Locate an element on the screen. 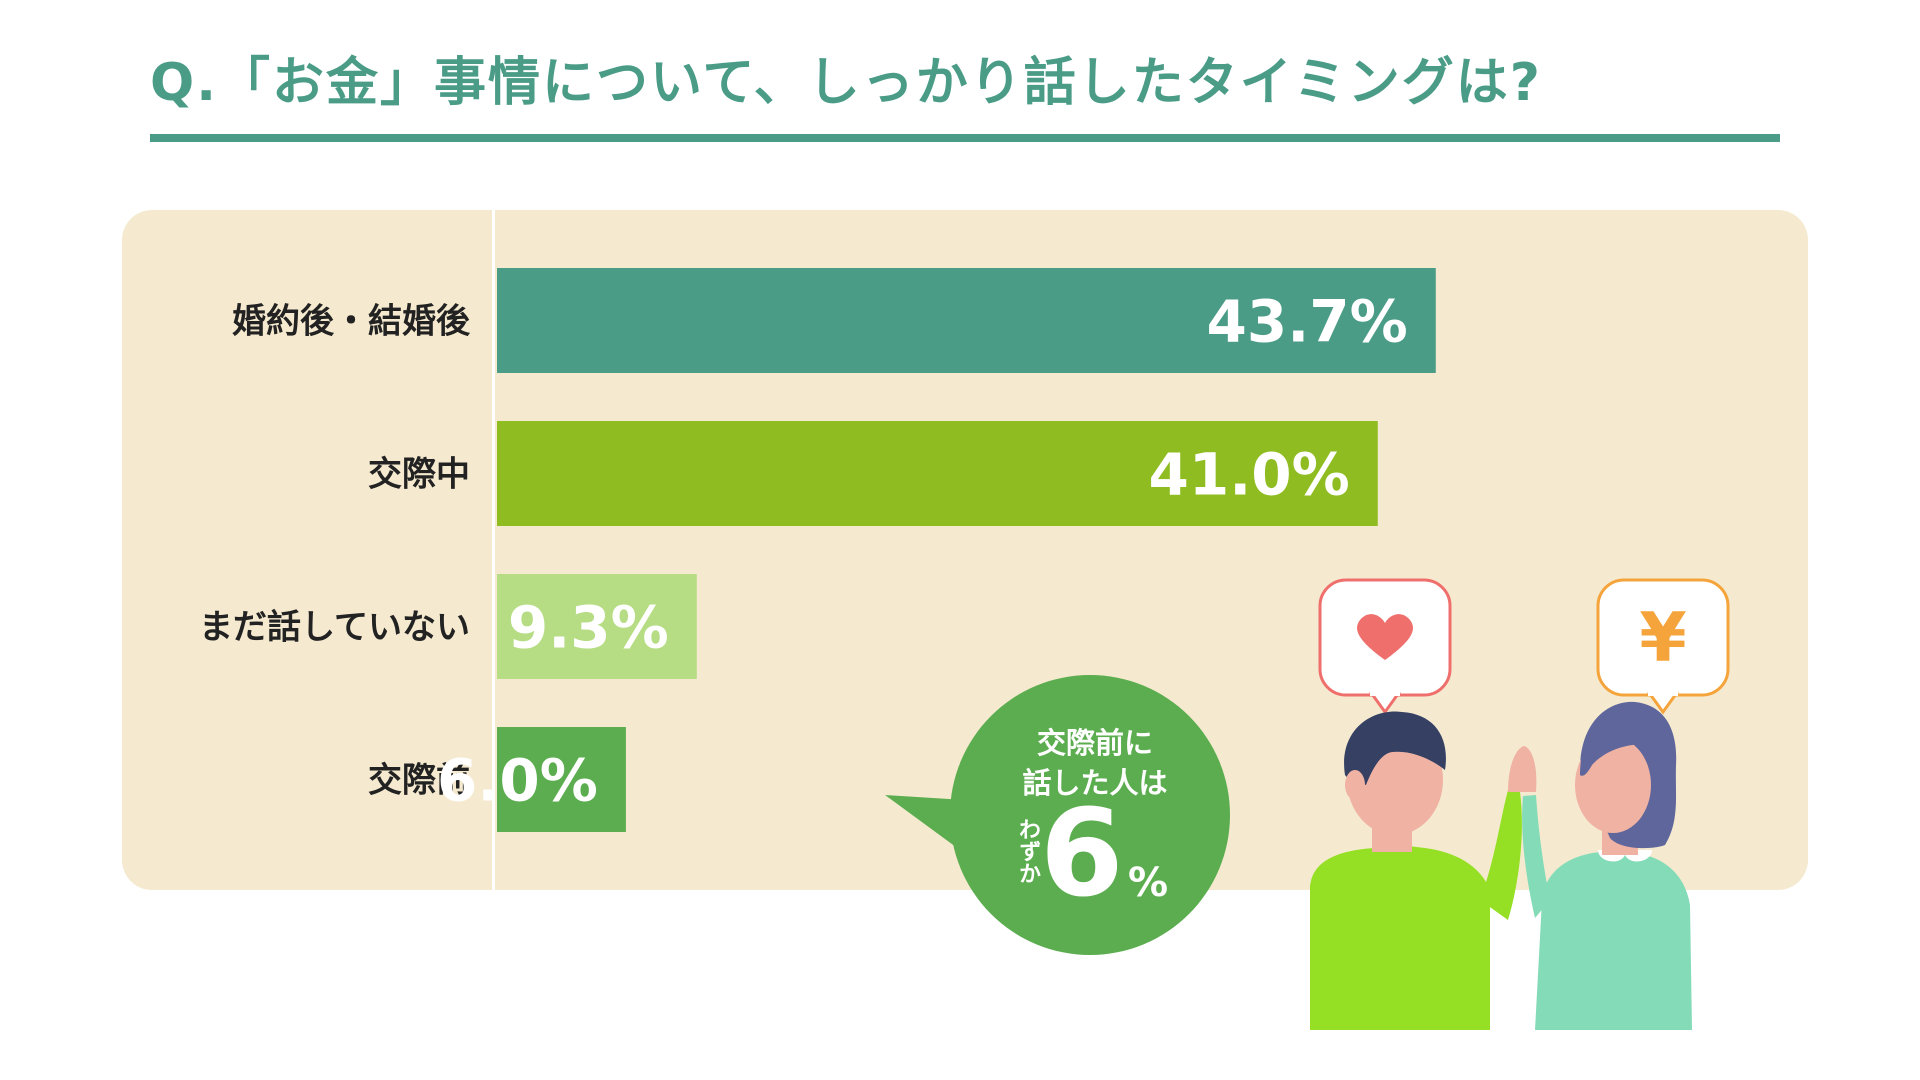  title-underline is located at coordinates (965, 138).